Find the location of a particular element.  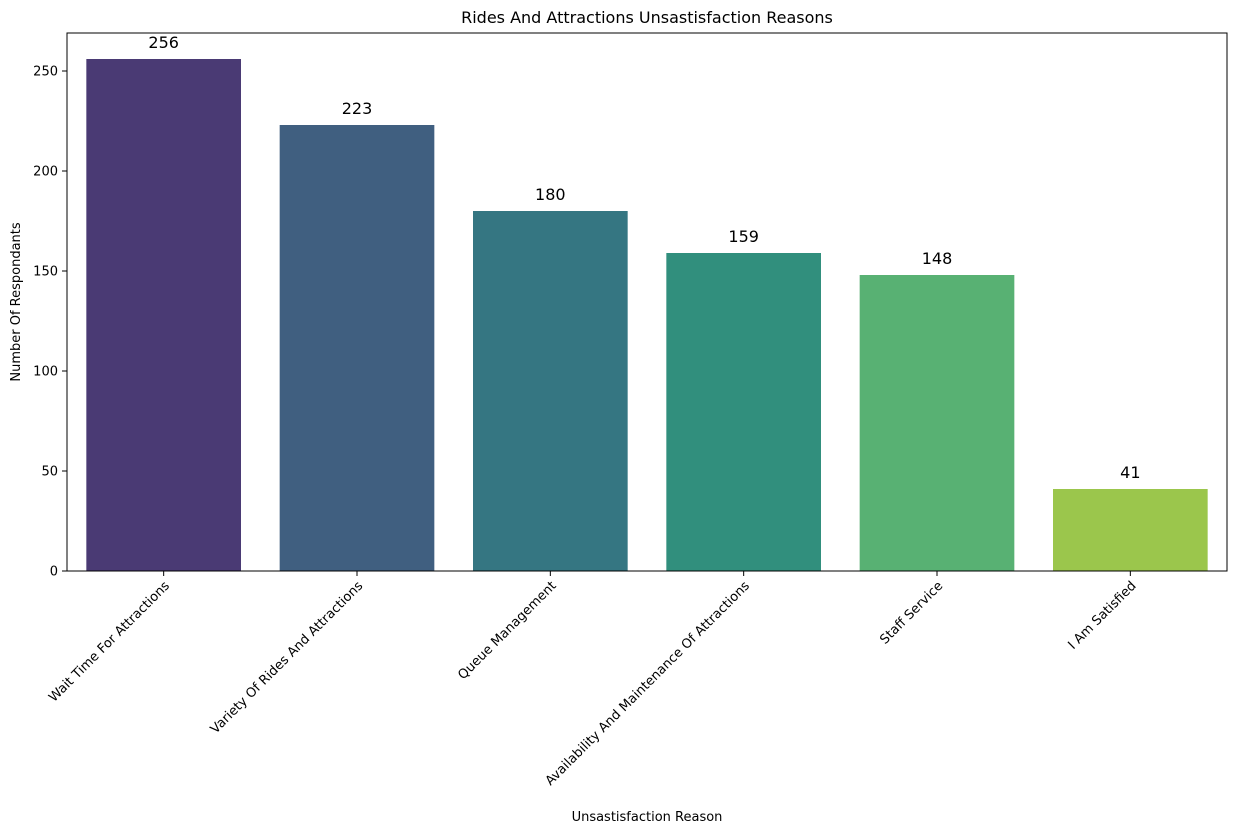

data-label-3: 159 is located at coordinates (743, 236).